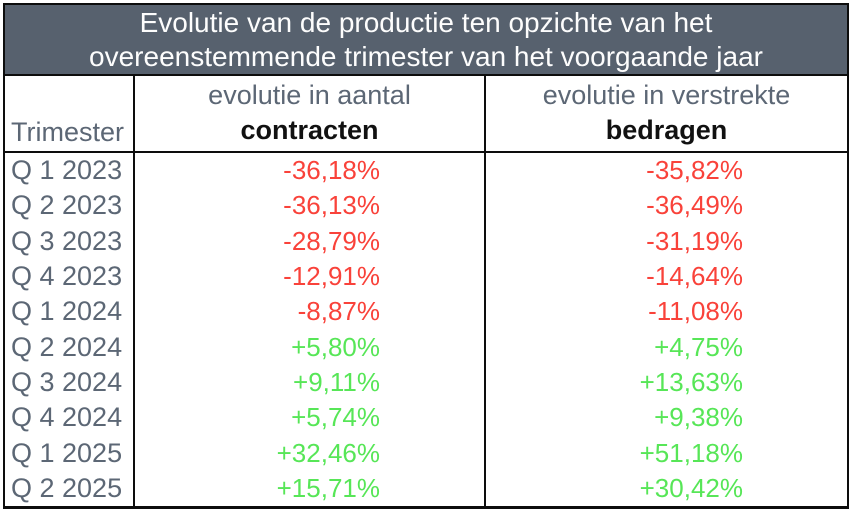 The height and width of the screenshot is (514, 856). What do you see at coordinates (310, 312) in the screenshot?
I see `contracten-cell: -8,87%` at bounding box center [310, 312].